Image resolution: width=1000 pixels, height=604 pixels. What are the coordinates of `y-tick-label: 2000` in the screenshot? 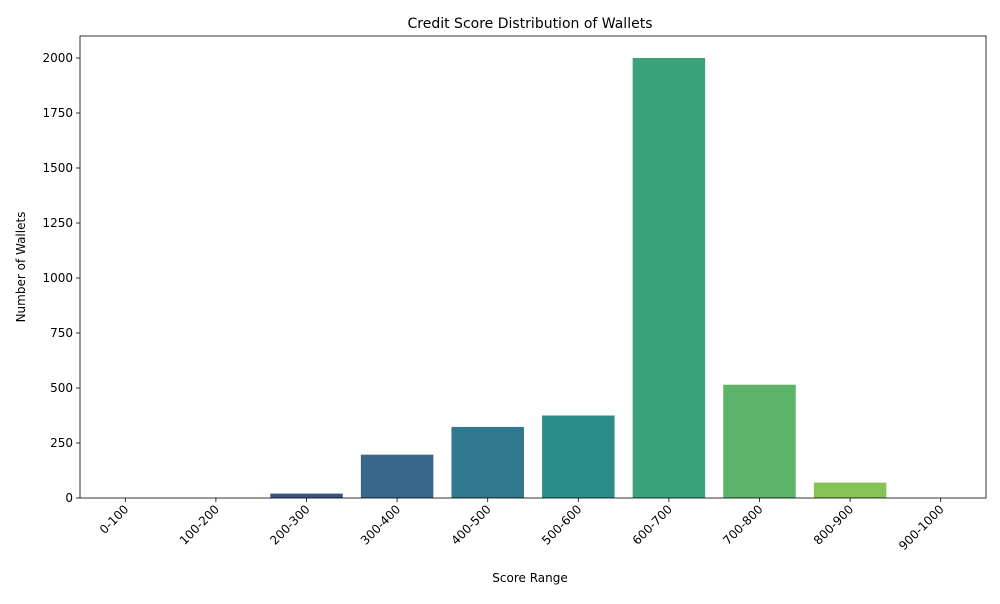 It's located at (57, 58).